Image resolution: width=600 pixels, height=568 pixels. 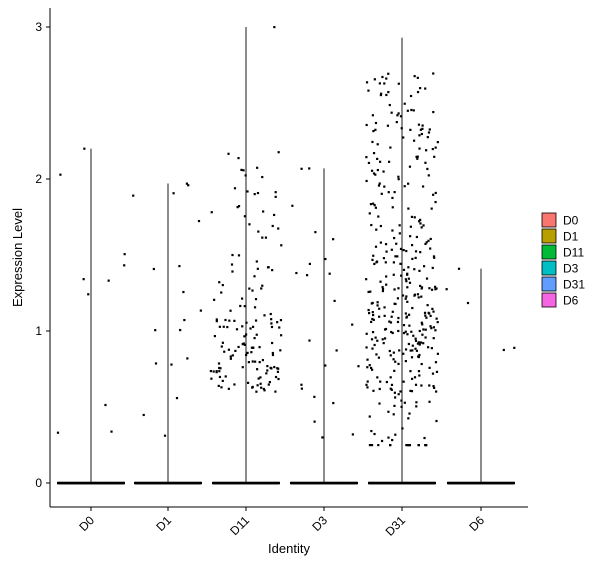 I want to click on legend-swatch, so click(x=549, y=300).